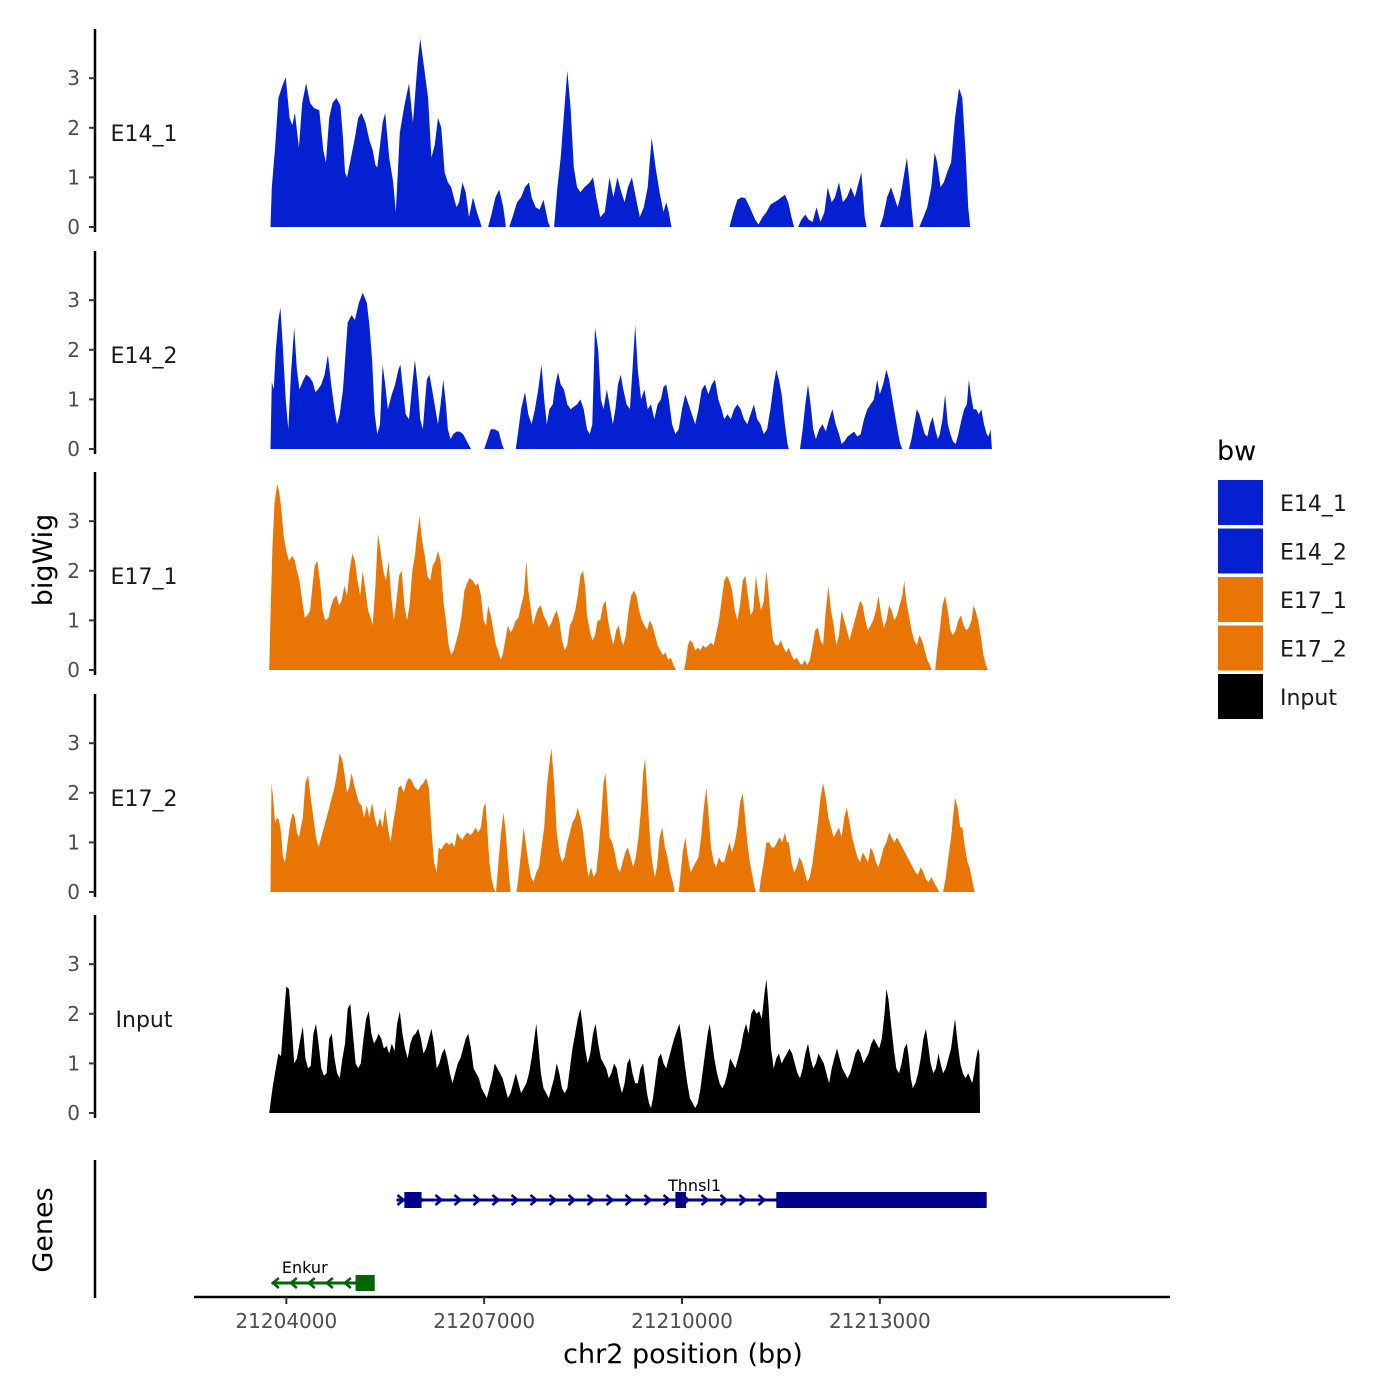 Image resolution: width=1400 pixels, height=1400 pixels. I want to click on track-label: E17_2, so click(144, 799).